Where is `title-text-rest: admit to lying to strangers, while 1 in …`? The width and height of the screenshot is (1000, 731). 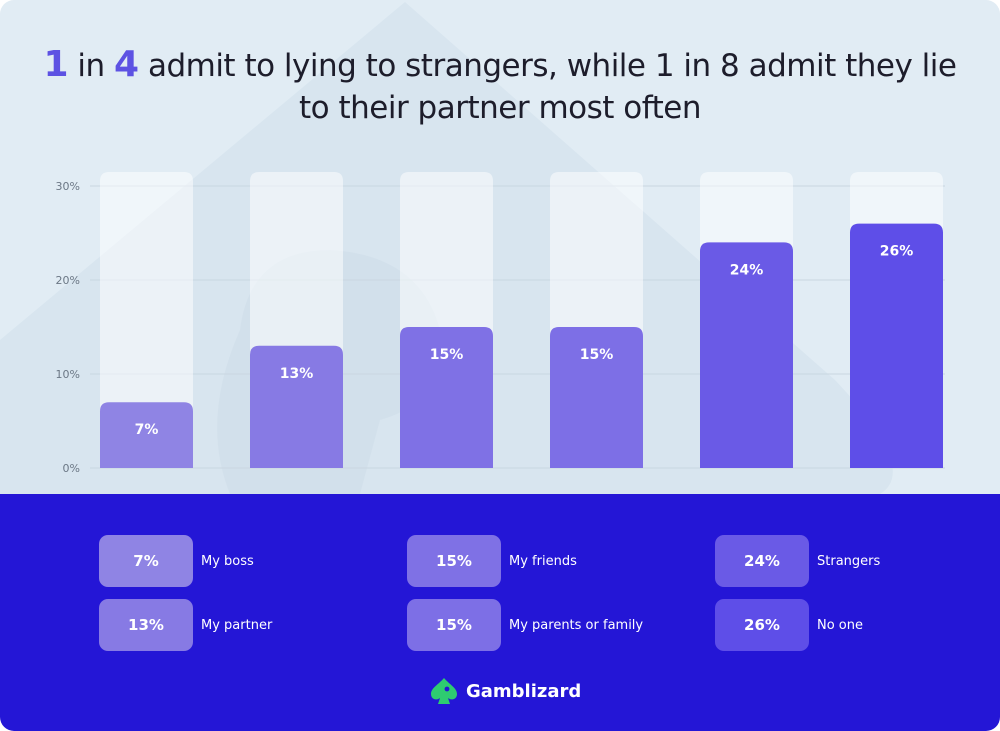
title-text-rest: admit to lying to strangers, while 1 in … is located at coordinates (547, 87).